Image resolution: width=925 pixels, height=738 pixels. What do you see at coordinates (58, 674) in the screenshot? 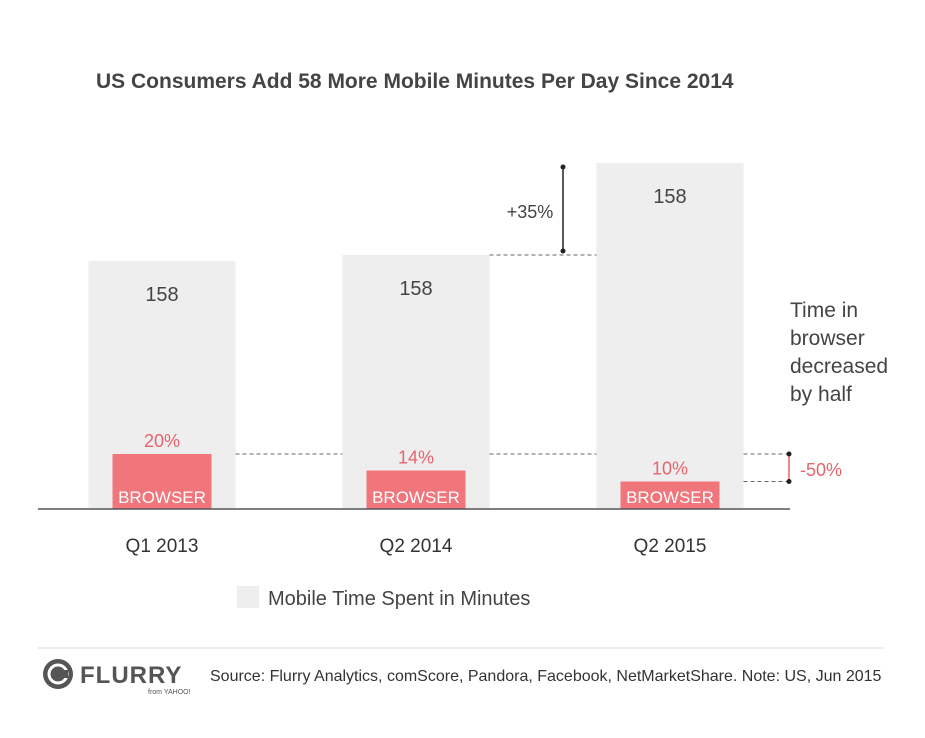
I see `flurry-logo-icon` at bounding box center [58, 674].